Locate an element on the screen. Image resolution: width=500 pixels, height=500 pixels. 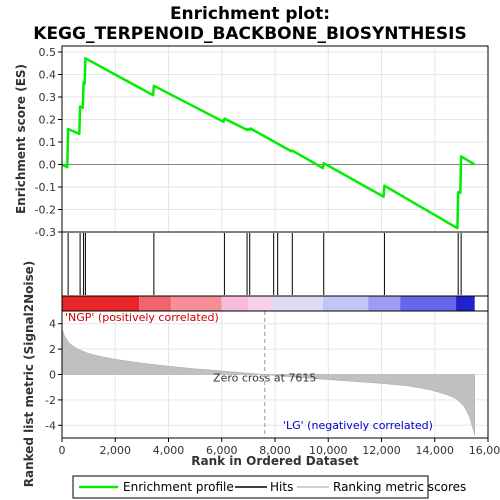
hits-frame is located at coordinates (275, 264).